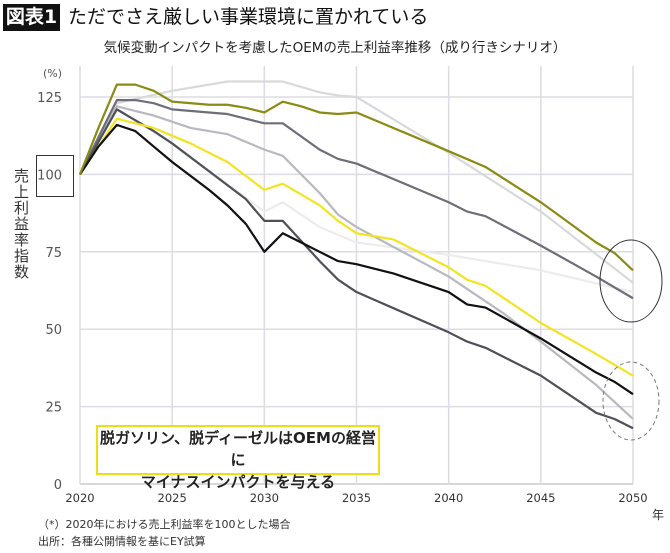  I want to click on x-tick-label: 2040, so click(448, 498).